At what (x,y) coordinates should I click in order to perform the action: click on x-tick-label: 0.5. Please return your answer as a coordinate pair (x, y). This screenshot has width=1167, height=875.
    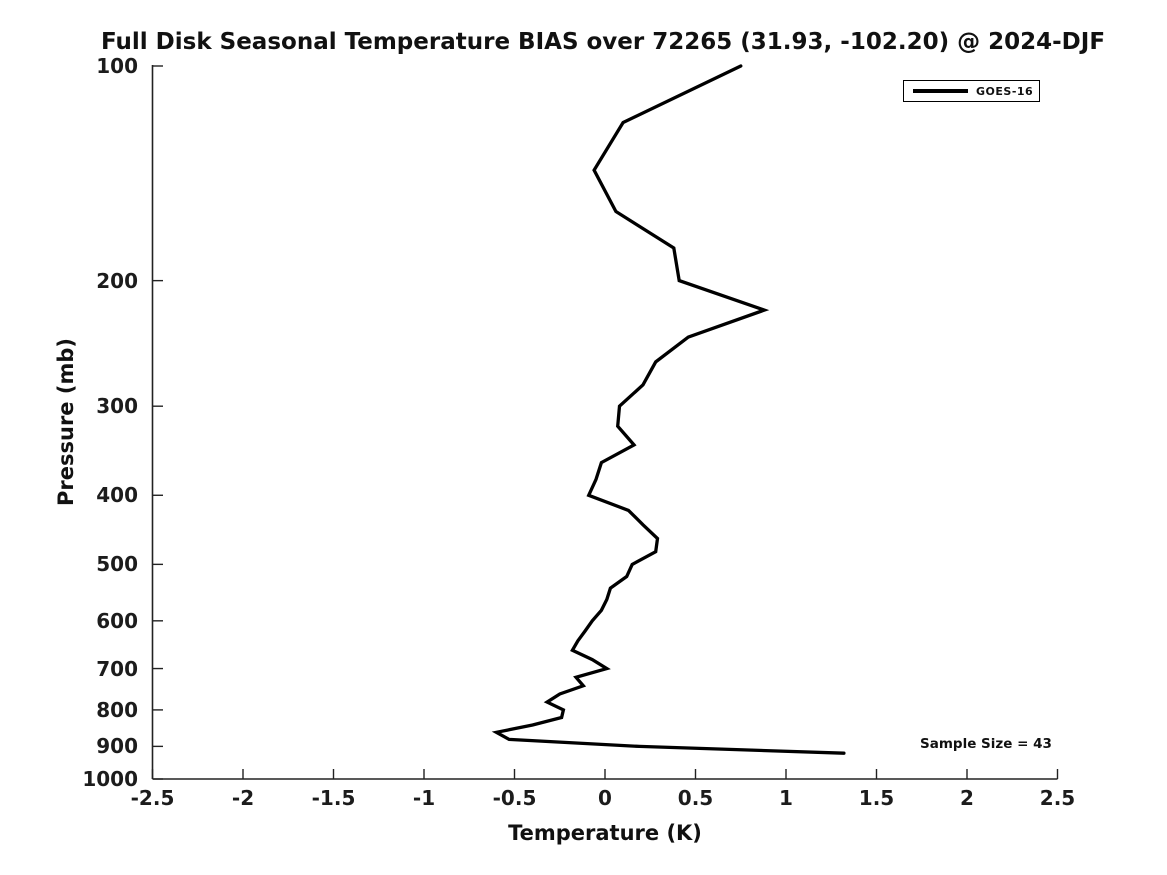
    Looking at the image, I should click on (695, 798).